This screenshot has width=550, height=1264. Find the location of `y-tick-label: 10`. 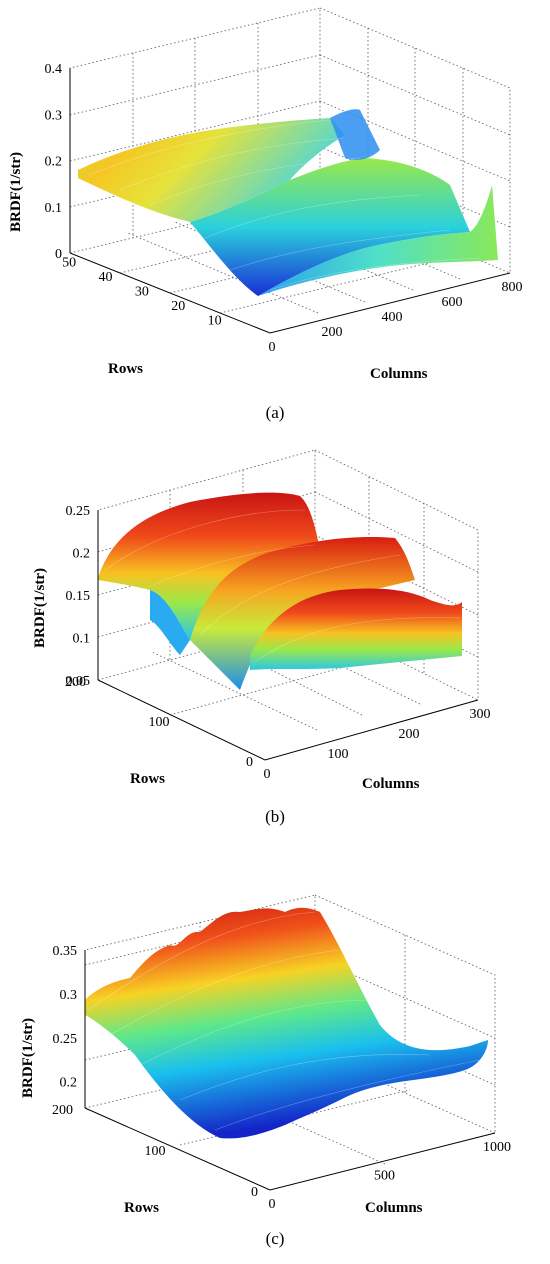

y-tick-label: 10 is located at coordinates (215, 320).